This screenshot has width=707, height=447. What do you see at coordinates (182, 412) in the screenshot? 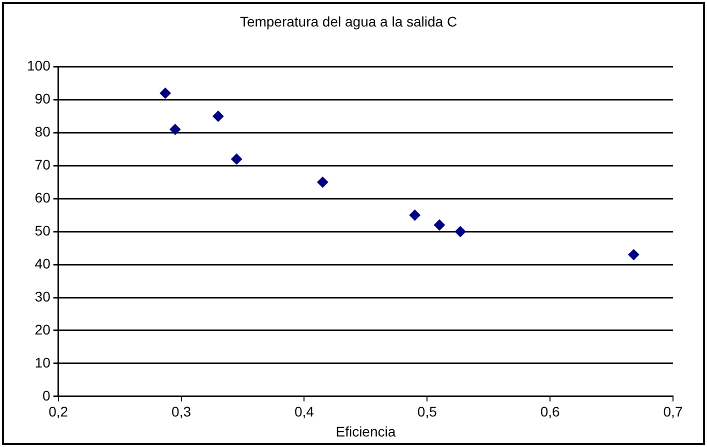
I see `x-tick-label: 0,3` at bounding box center [182, 412].